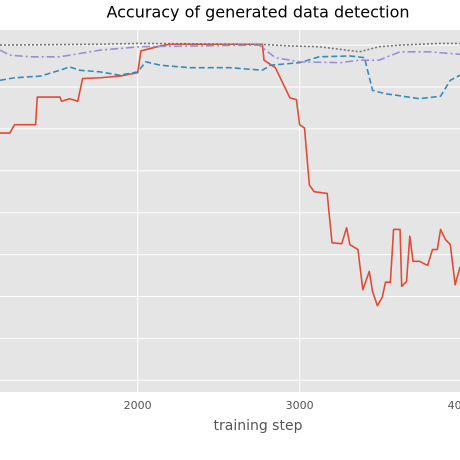 This screenshot has height=460, width=460. What do you see at coordinates (454, 405) in the screenshot?
I see `x-tick-label: 4000` at bounding box center [454, 405].